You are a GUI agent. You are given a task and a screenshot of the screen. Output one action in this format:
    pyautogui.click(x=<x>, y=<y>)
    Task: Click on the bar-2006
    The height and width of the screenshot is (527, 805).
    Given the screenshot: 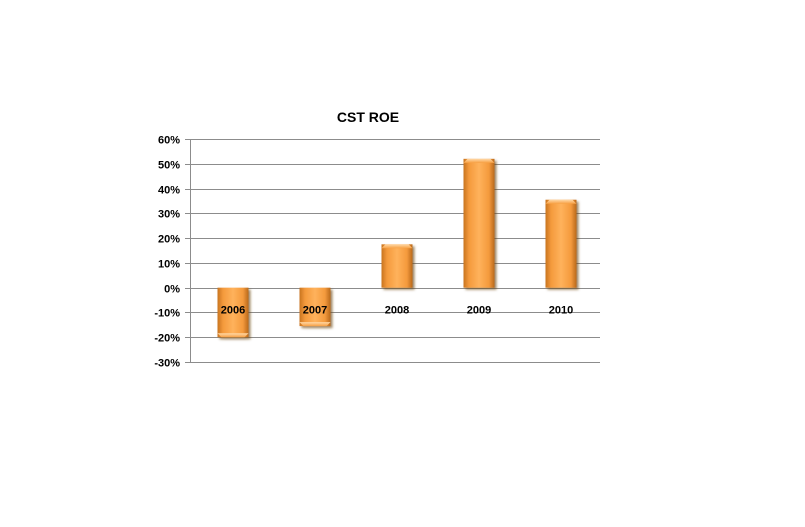 What is the action you would take?
    pyautogui.click(x=233, y=312)
    